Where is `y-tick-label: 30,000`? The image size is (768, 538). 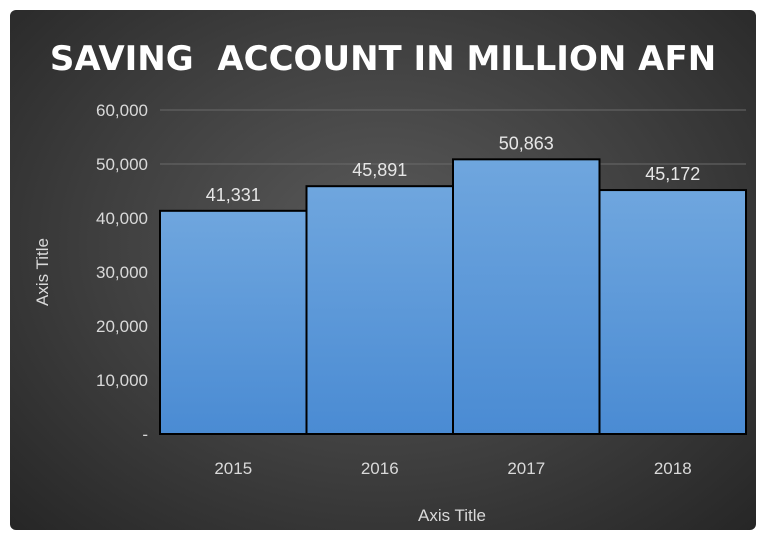
y-tick-label: 30,000 is located at coordinates (122, 272).